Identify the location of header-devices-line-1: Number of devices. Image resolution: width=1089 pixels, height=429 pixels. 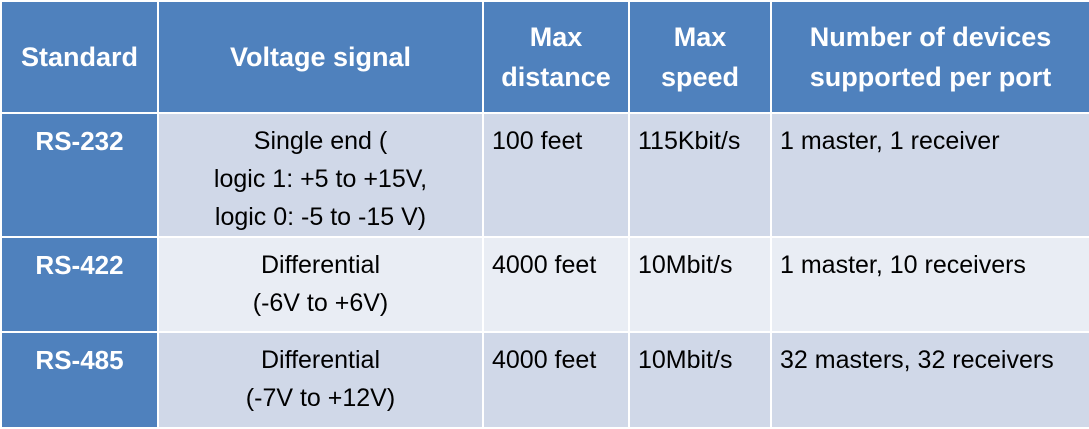
(930, 37).